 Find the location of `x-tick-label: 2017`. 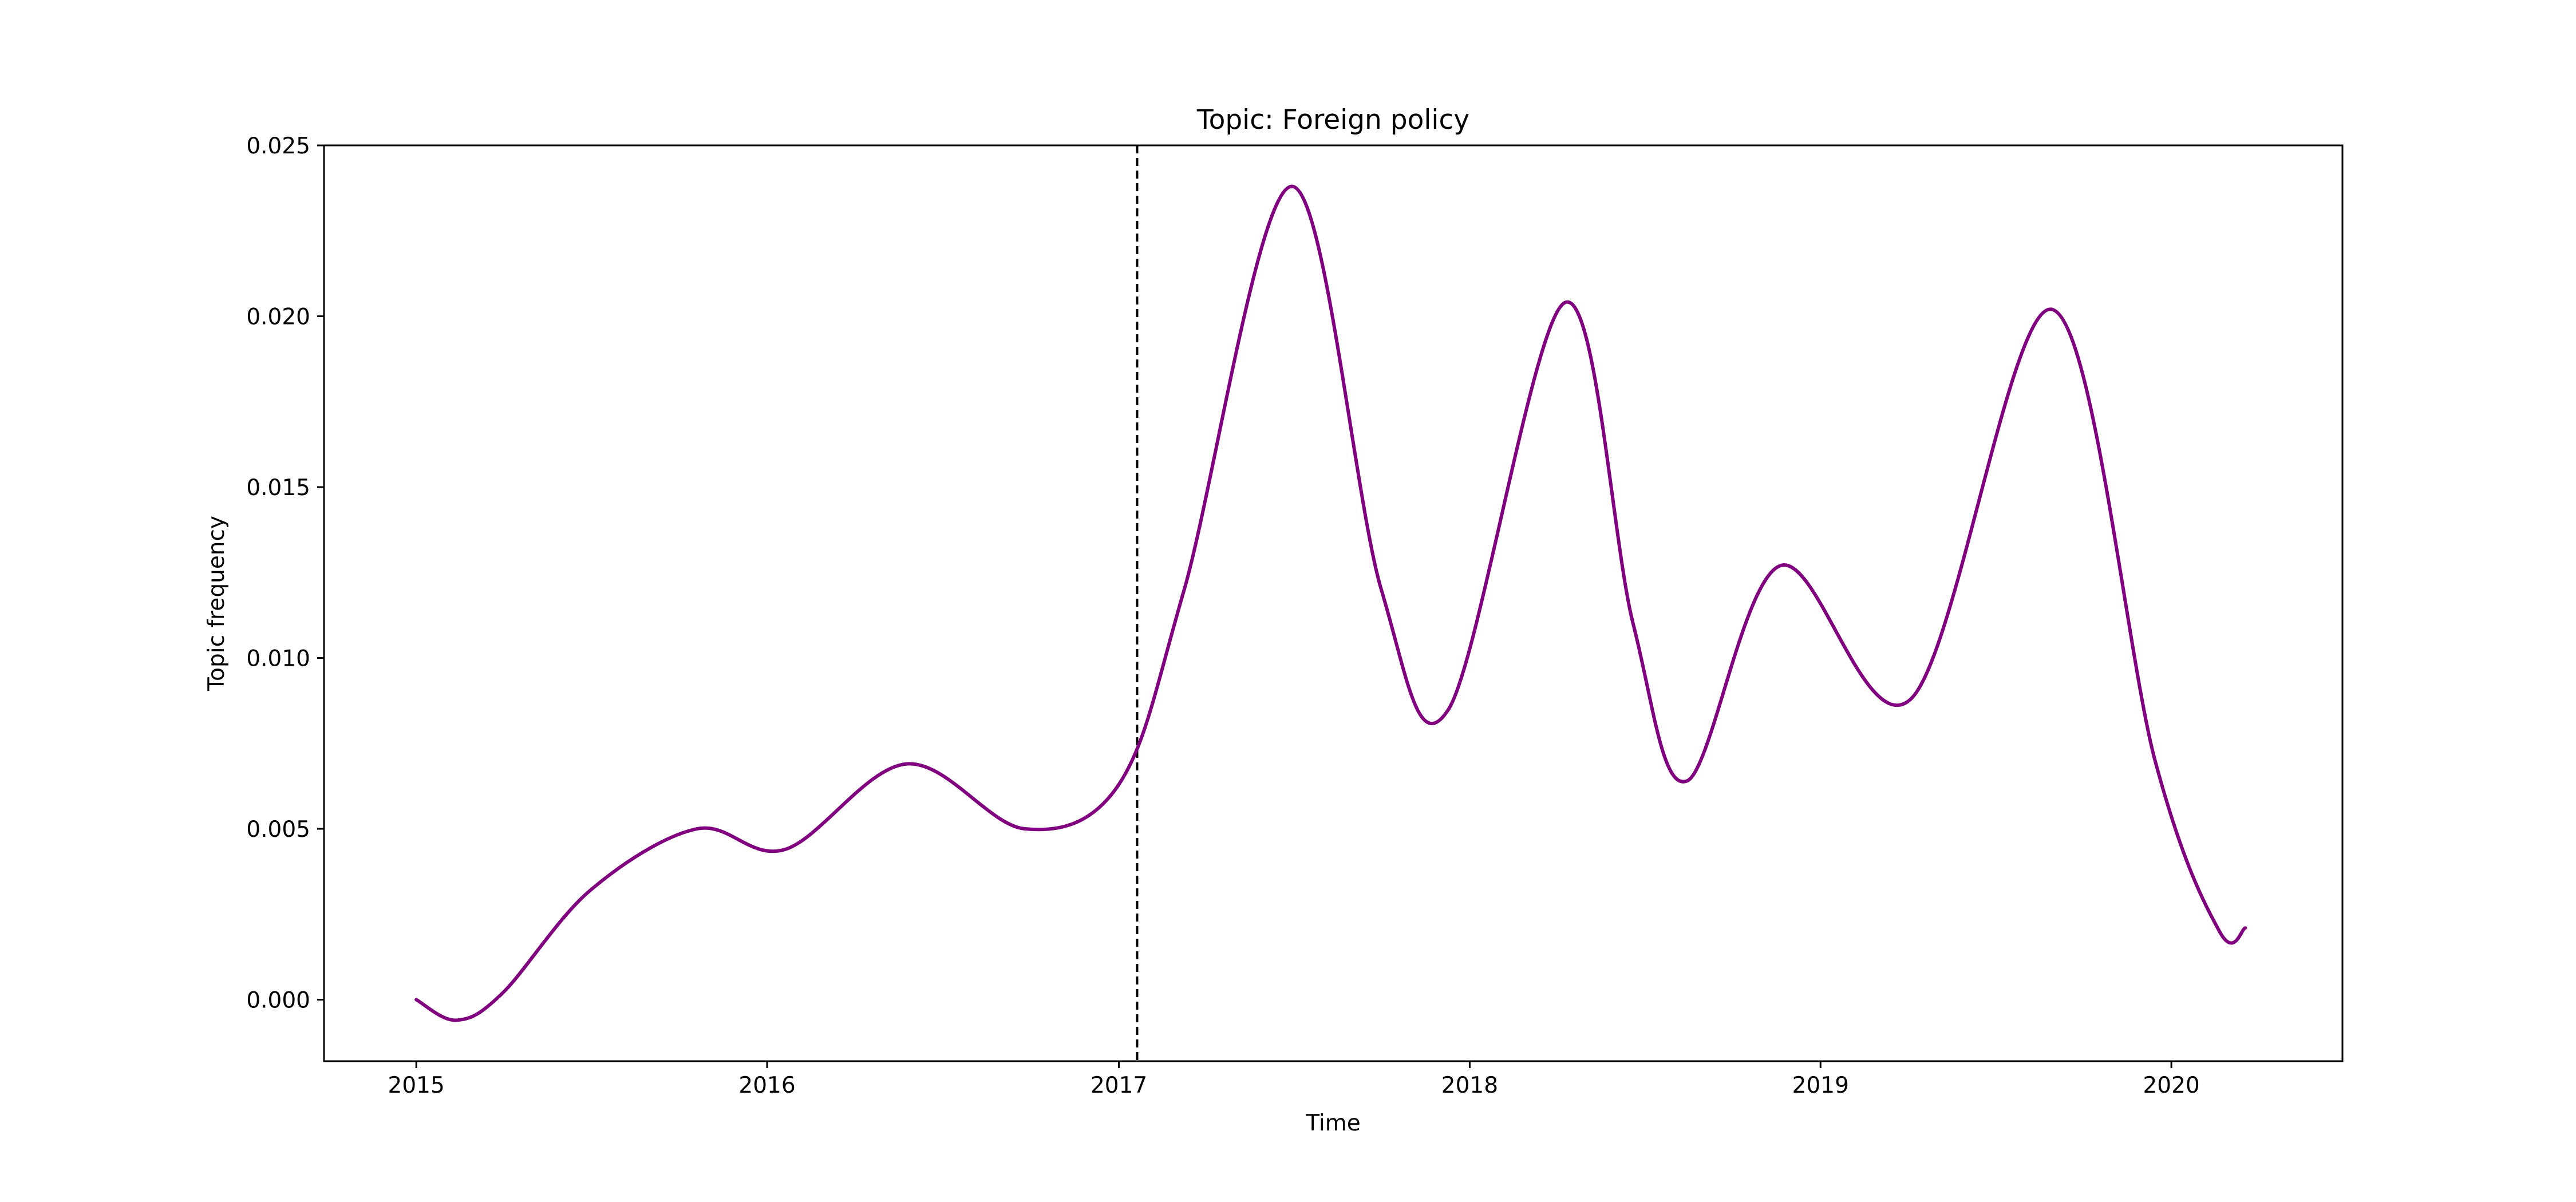

x-tick-label: 2017 is located at coordinates (1119, 1085).